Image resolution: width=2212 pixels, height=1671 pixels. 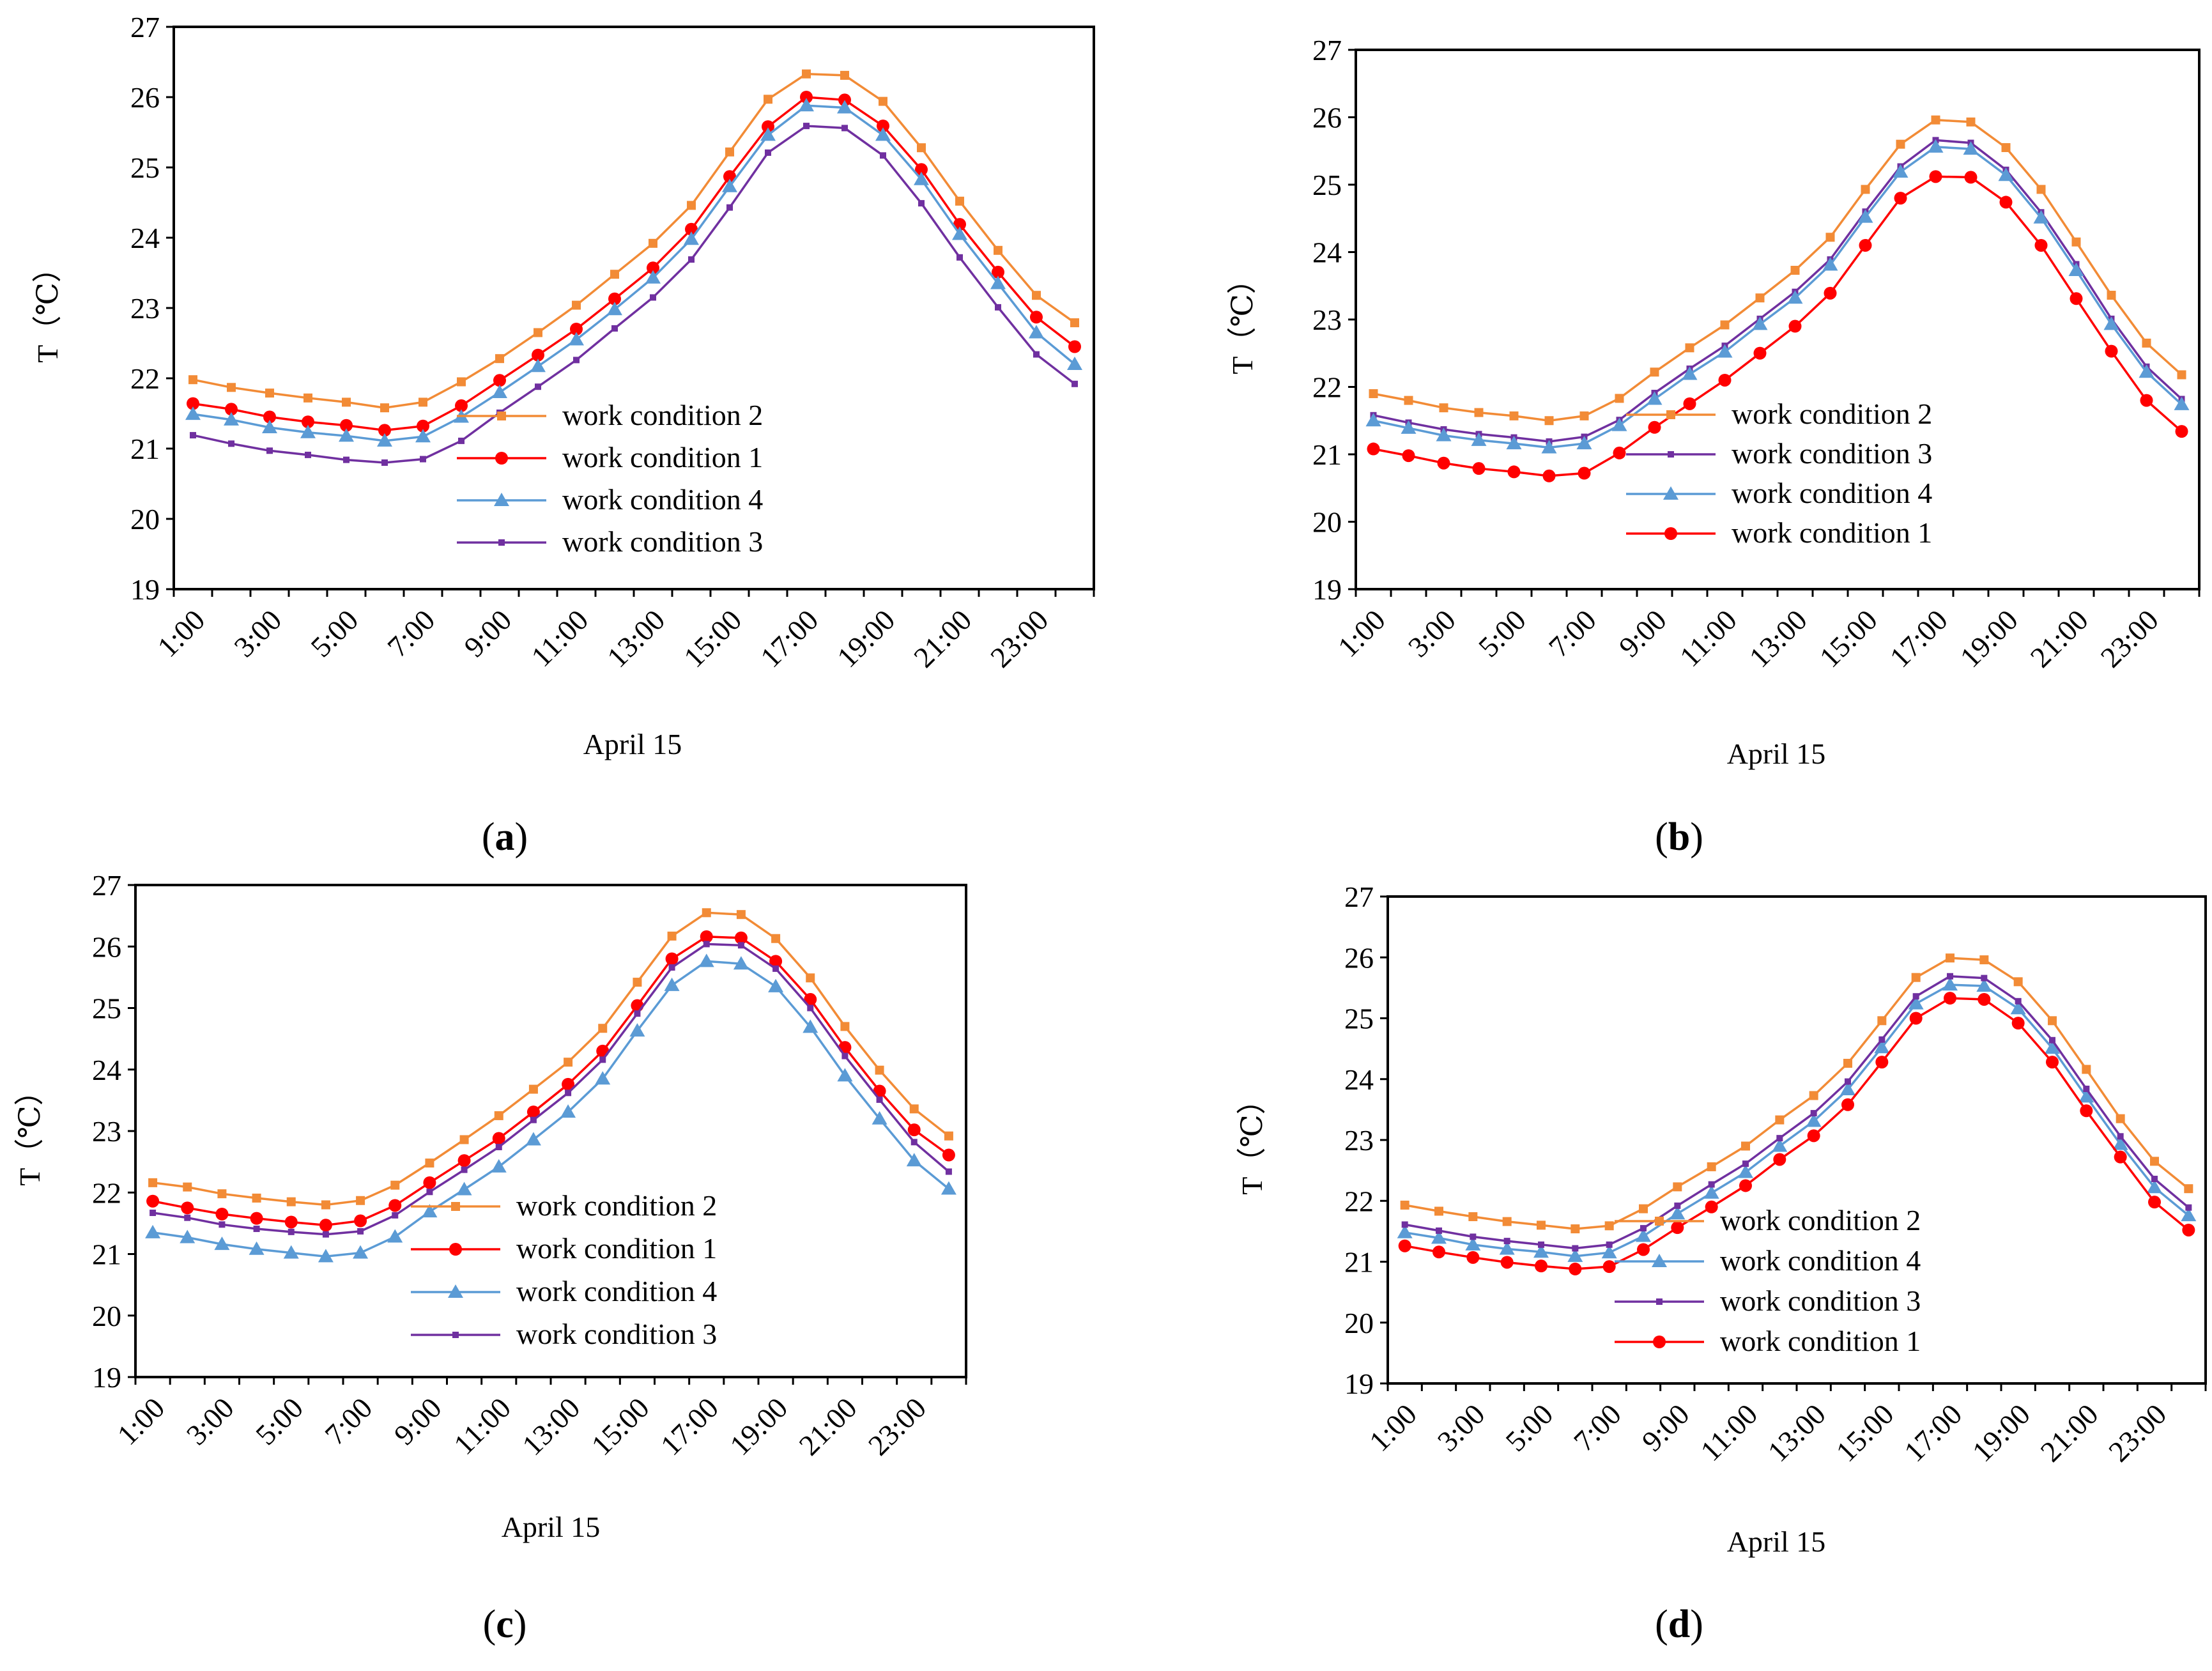 I want to click on caption-letter: d, so click(x=1679, y=1624).